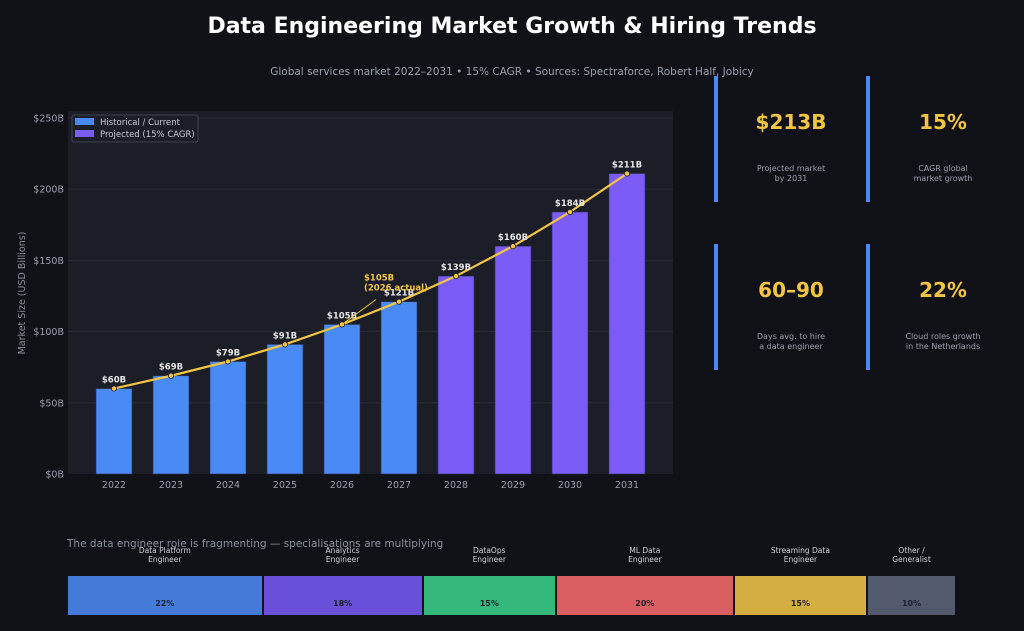 This screenshot has height=631, width=1024. I want to click on data-label: $139B, so click(456, 268).